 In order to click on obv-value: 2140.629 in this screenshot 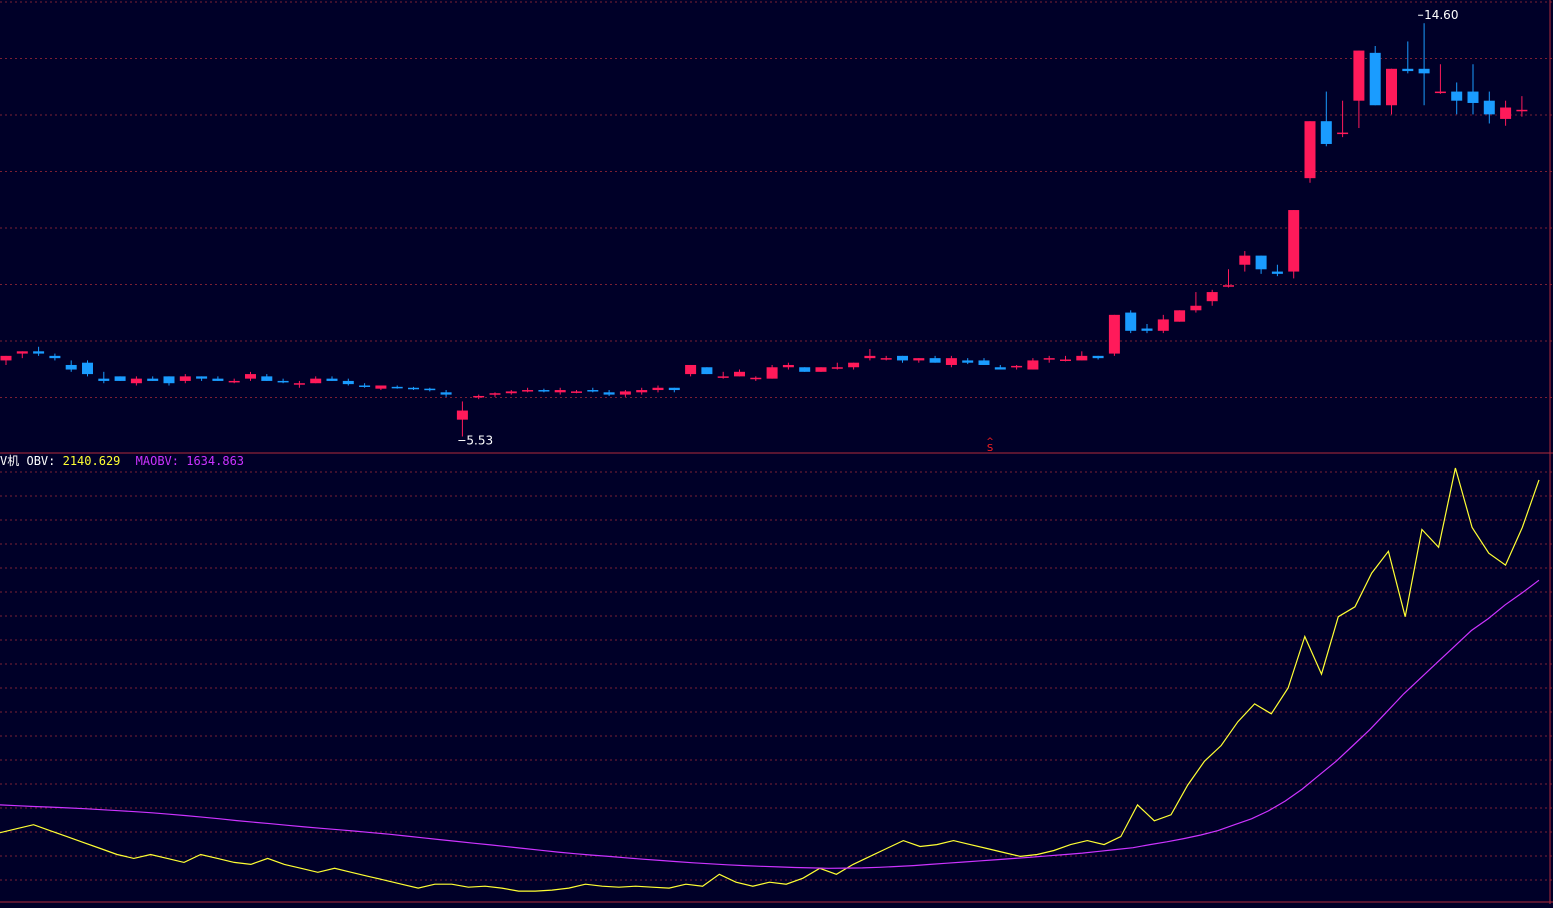, I will do `click(92, 461)`.